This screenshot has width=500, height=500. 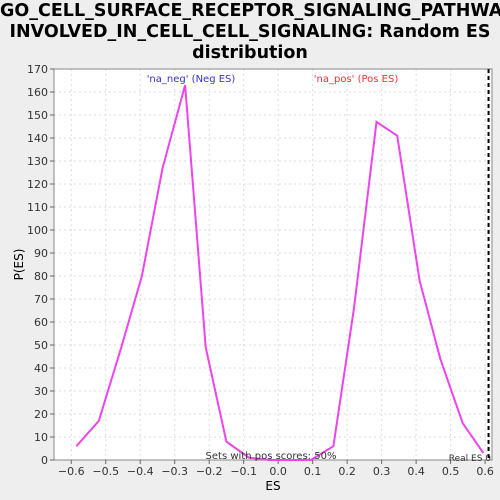 What do you see at coordinates (416, 471) in the screenshot?
I see `x-tick-label: 0.4` at bounding box center [416, 471].